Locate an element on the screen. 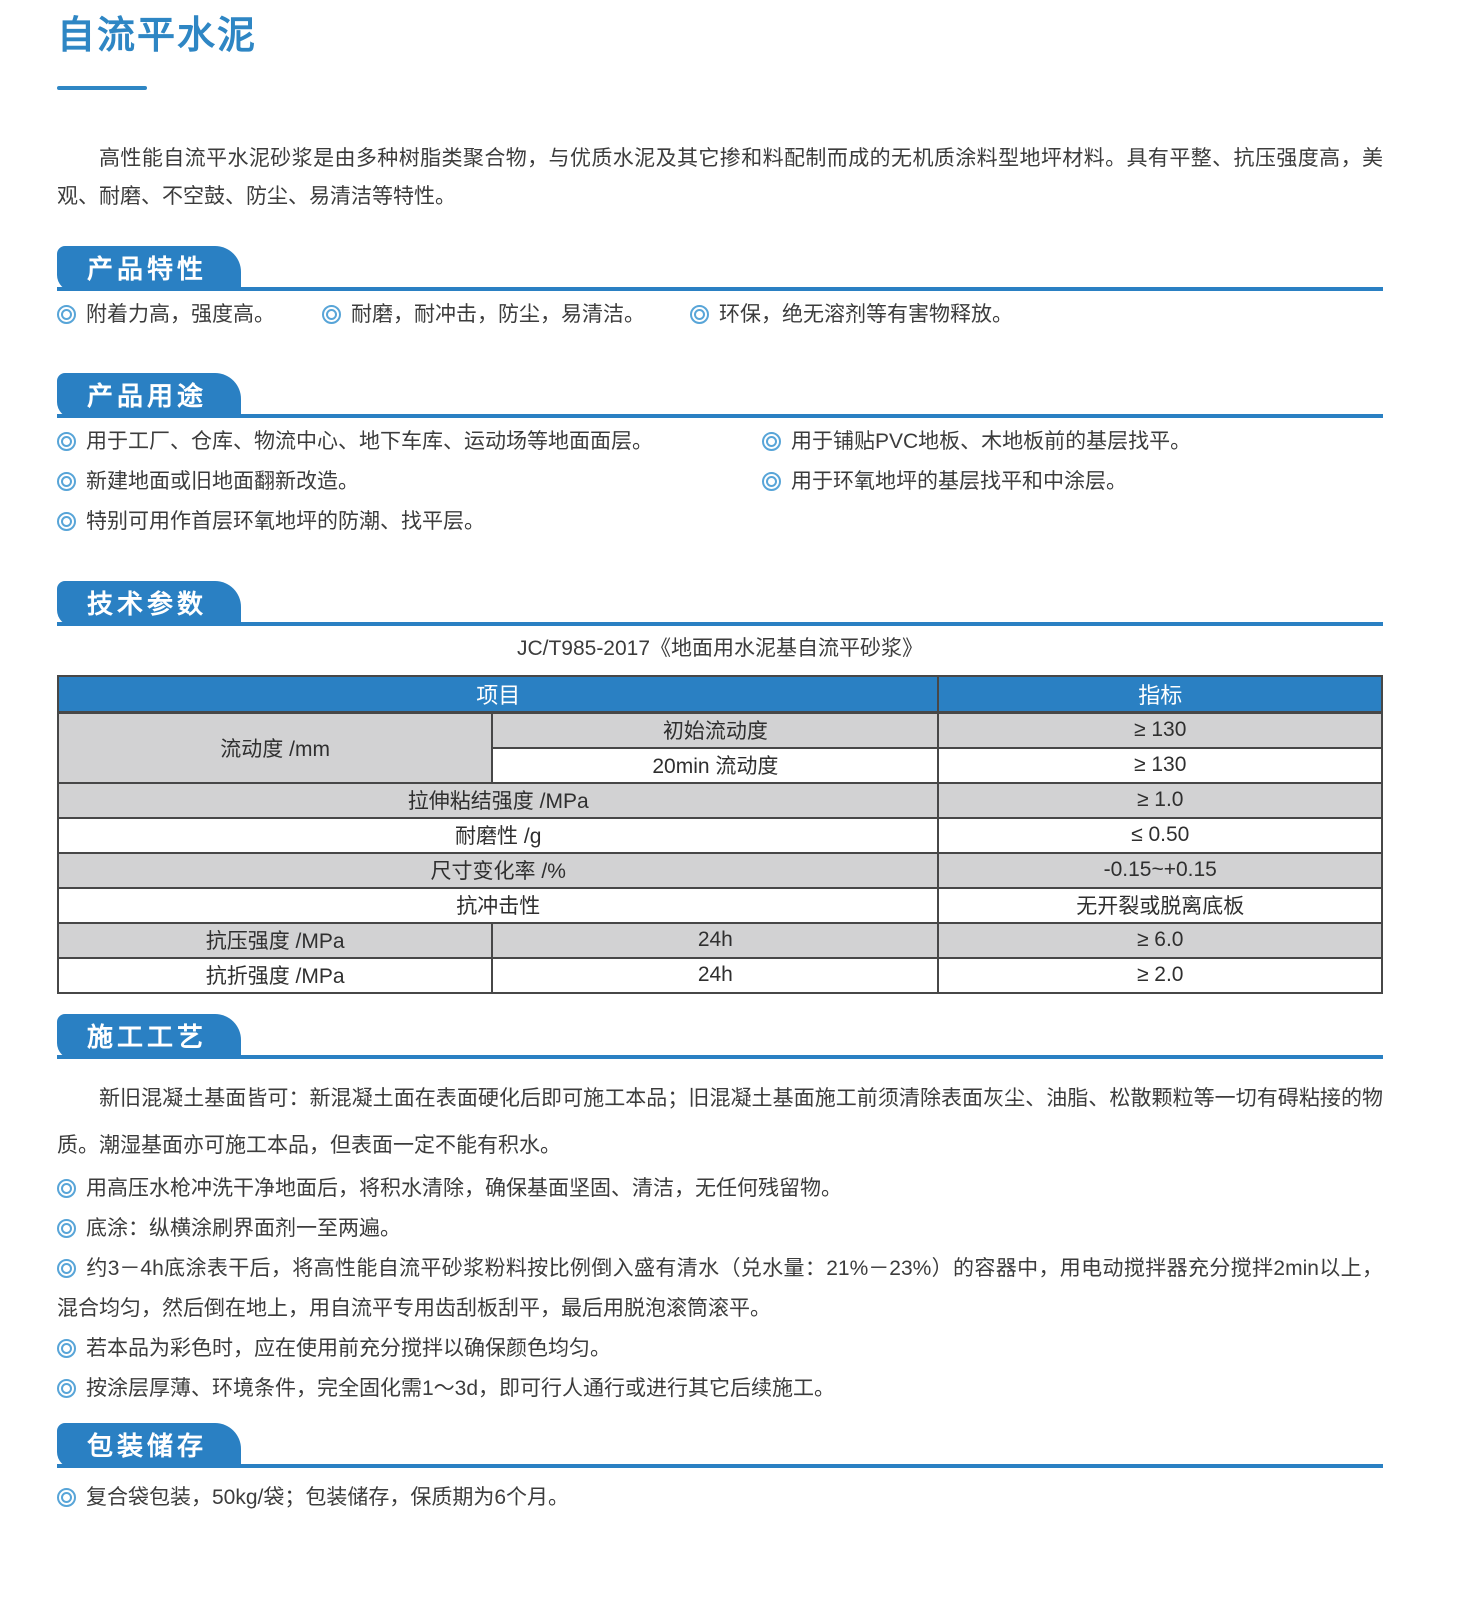 The image size is (1459, 1600). process-item: 用高压水枪冲洗干净地面后，将积水清除，确保基面坚固、清洁，无任何残留物。 is located at coordinates (720, 1189).